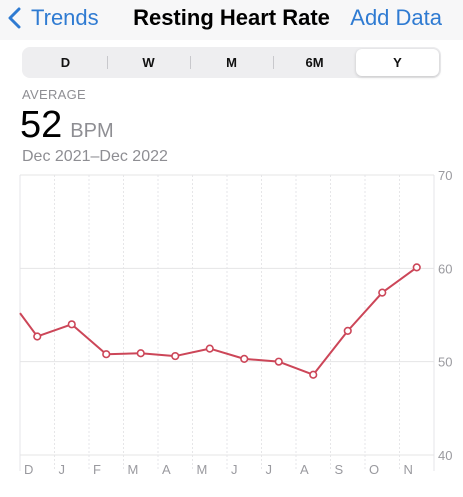  I want to click on segment-day: D, so click(65, 62).